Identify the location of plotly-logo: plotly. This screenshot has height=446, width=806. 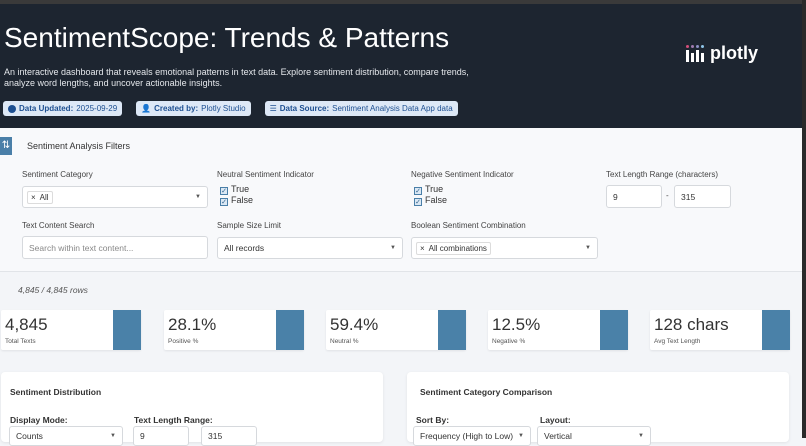
(722, 53).